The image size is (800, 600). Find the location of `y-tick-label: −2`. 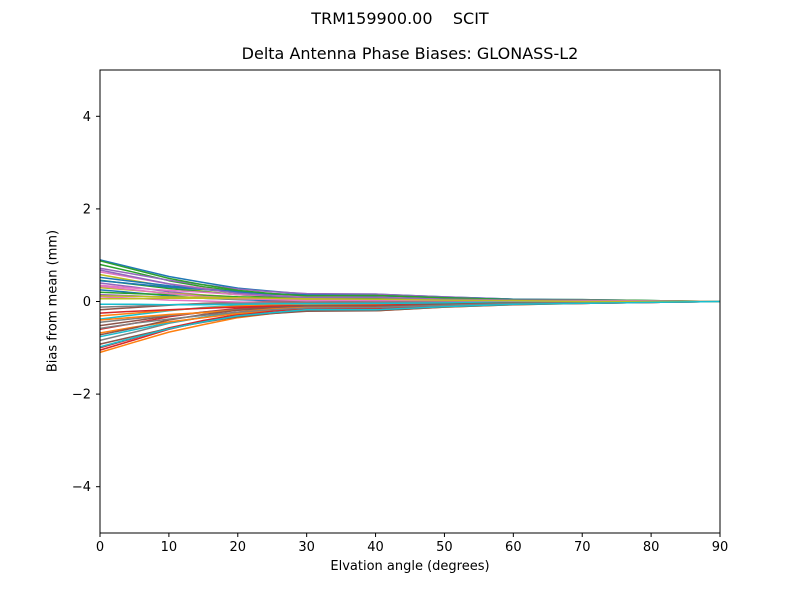

y-tick-label: −2 is located at coordinates (81, 395).